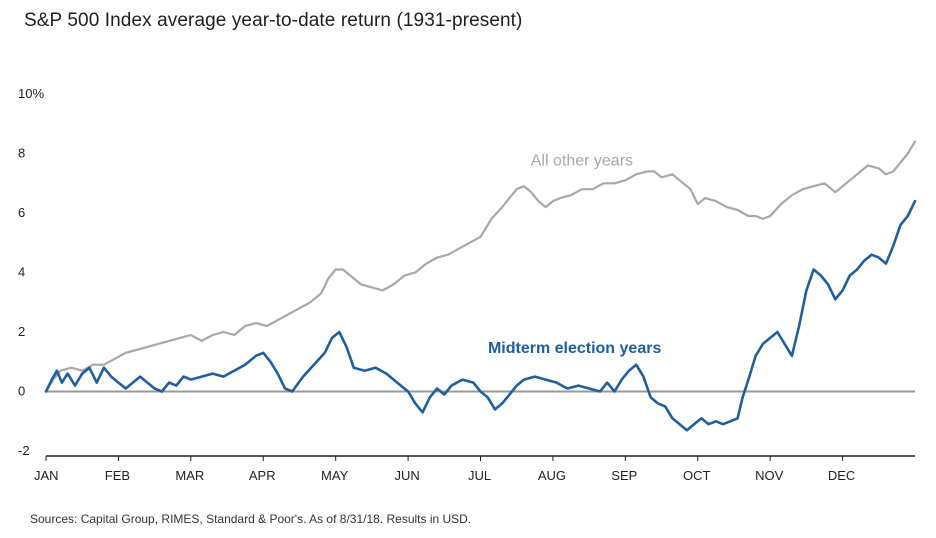 This screenshot has height=538, width=936. What do you see at coordinates (21, 331) in the screenshot?
I see `y-tick-label-4: 2` at bounding box center [21, 331].